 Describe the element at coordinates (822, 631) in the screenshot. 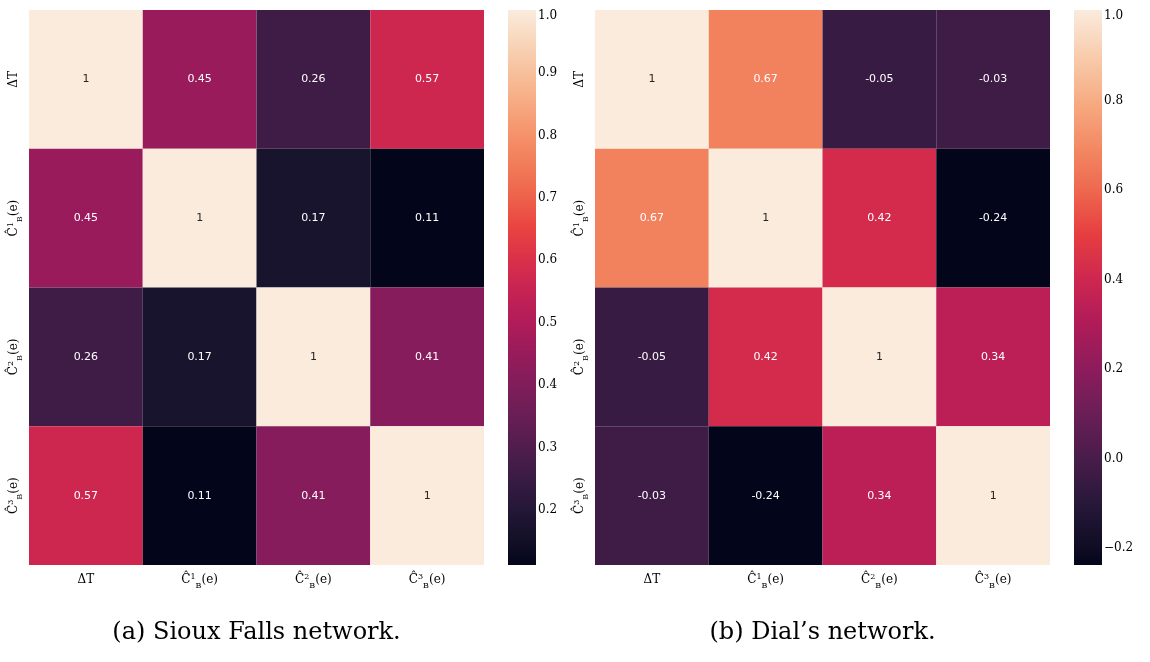

I see `text: (b) Dial’s network.` at that location.